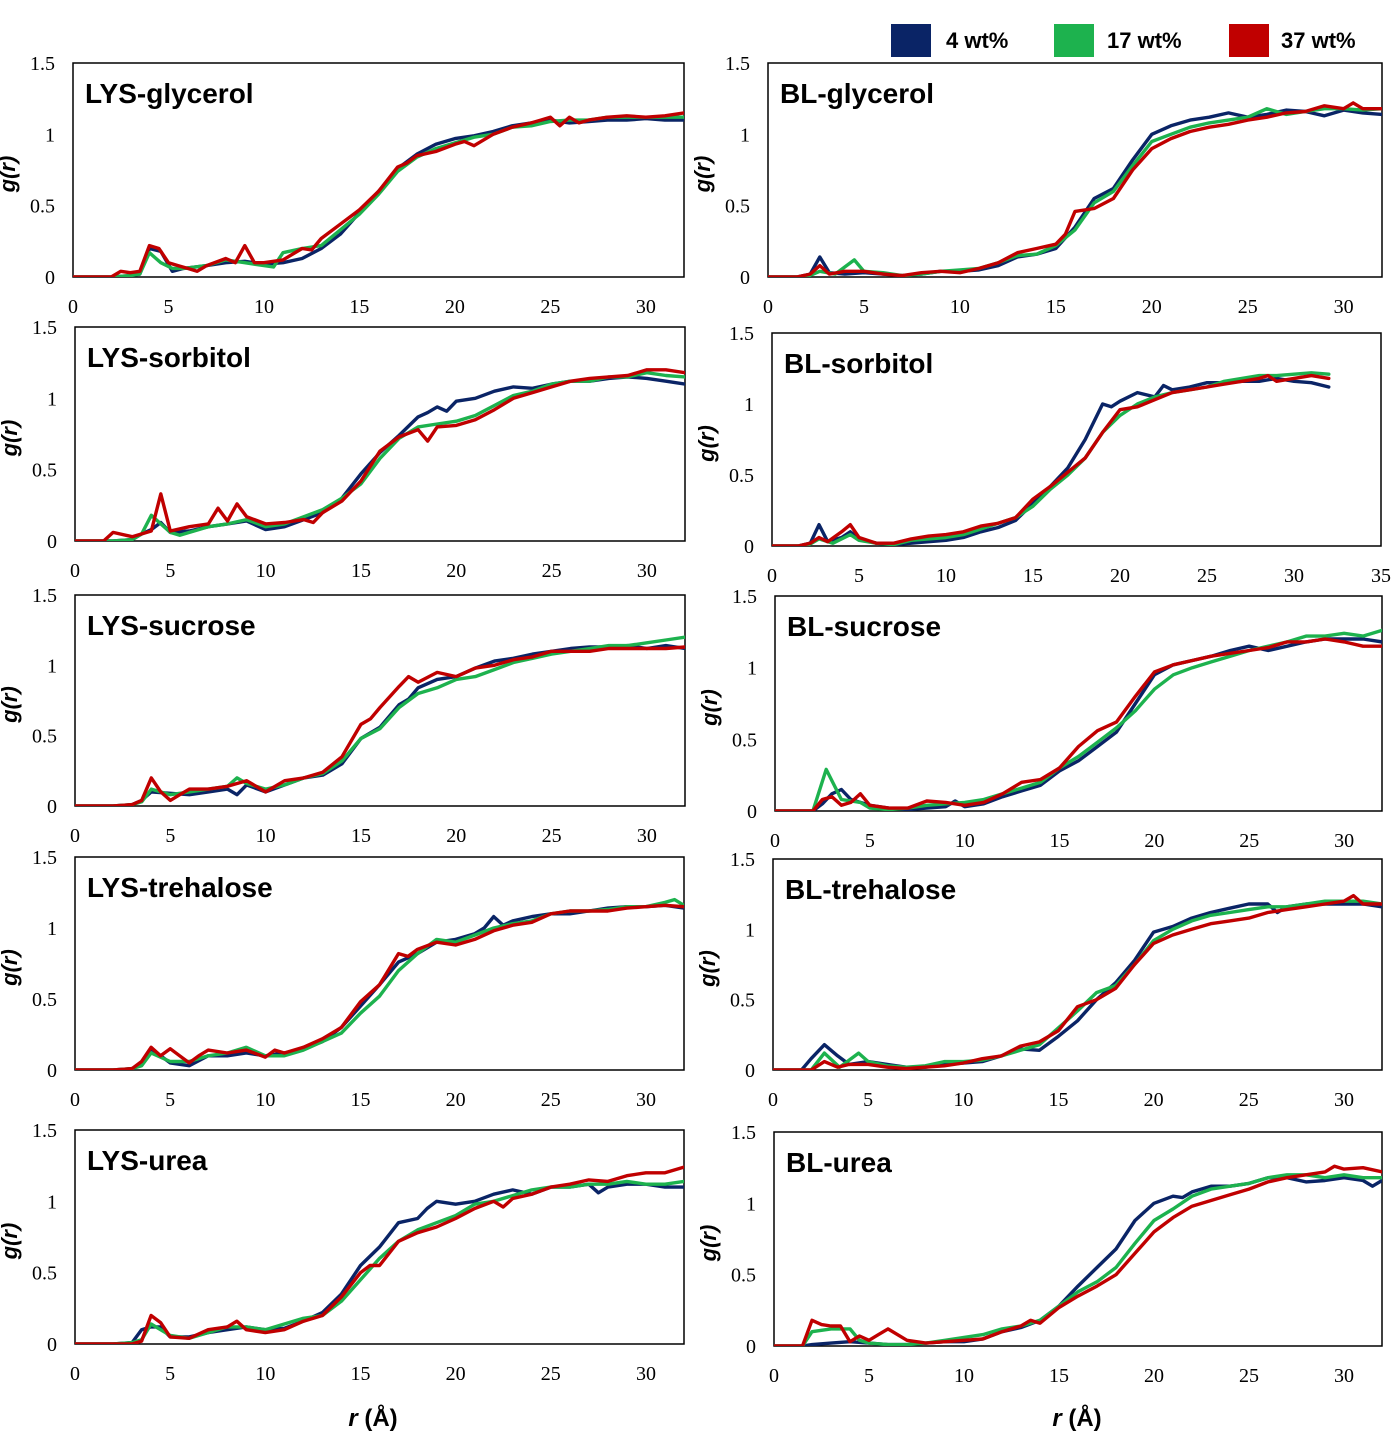 The width and height of the screenshot is (1394, 1440). I want to click on chart-panel: 0 0.5 1 1.5 0 5 10 15 20 25 30 g(r) BL-urea, so click(1039, 1254).